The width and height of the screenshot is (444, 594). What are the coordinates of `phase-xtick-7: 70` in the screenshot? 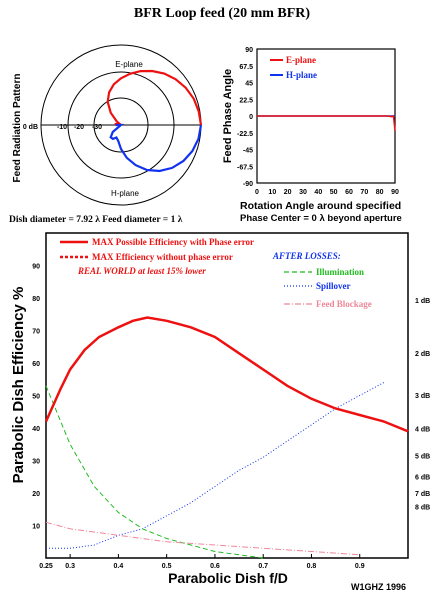 It's located at (364, 192).